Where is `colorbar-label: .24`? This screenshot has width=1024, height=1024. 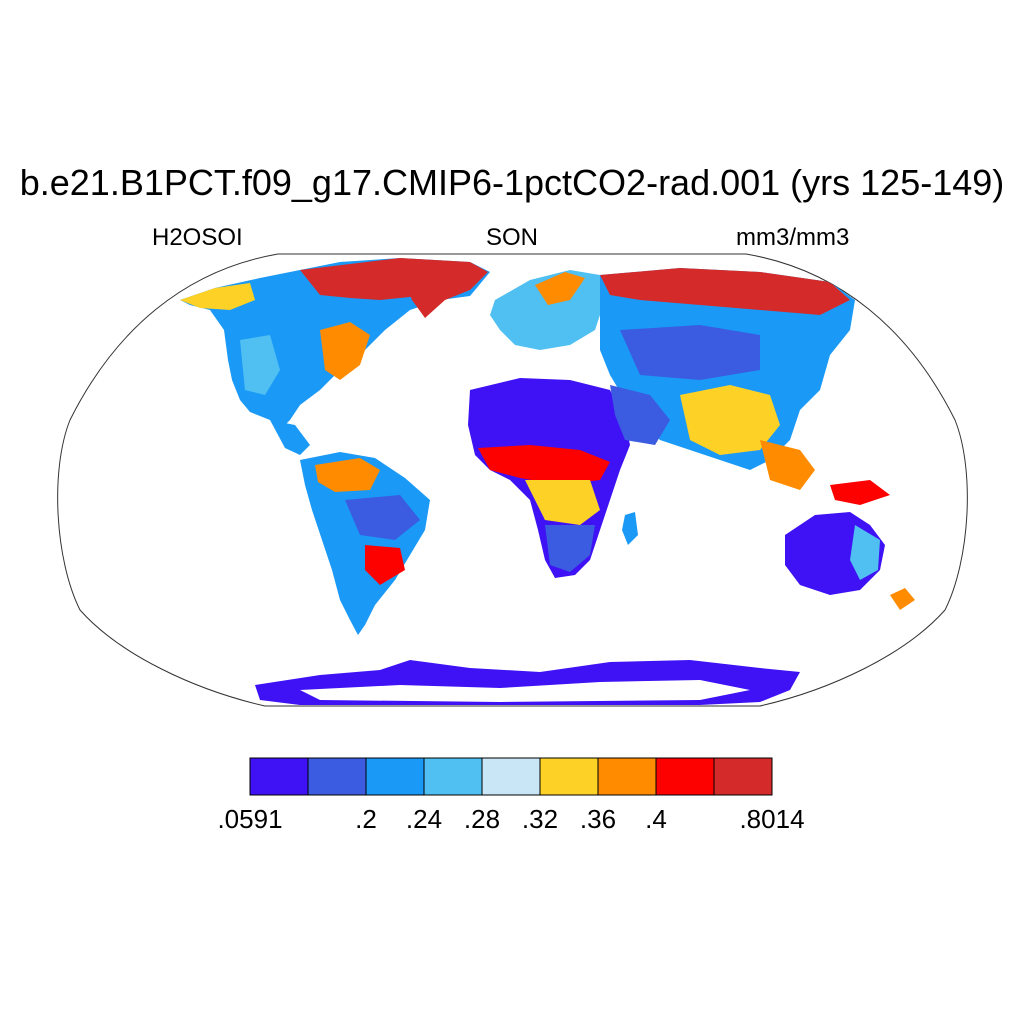
colorbar-label: .24 is located at coordinates (424, 819).